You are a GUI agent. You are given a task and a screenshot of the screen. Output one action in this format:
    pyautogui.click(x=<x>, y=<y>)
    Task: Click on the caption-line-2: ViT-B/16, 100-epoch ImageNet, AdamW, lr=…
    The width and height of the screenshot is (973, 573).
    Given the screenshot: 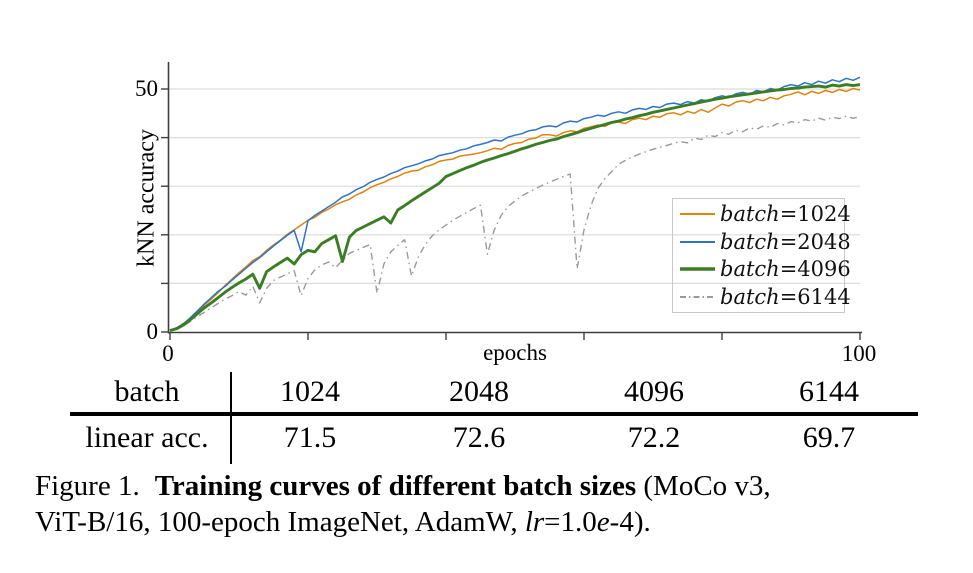 What is the action you would take?
    pyautogui.click(x=500, y=523)
    